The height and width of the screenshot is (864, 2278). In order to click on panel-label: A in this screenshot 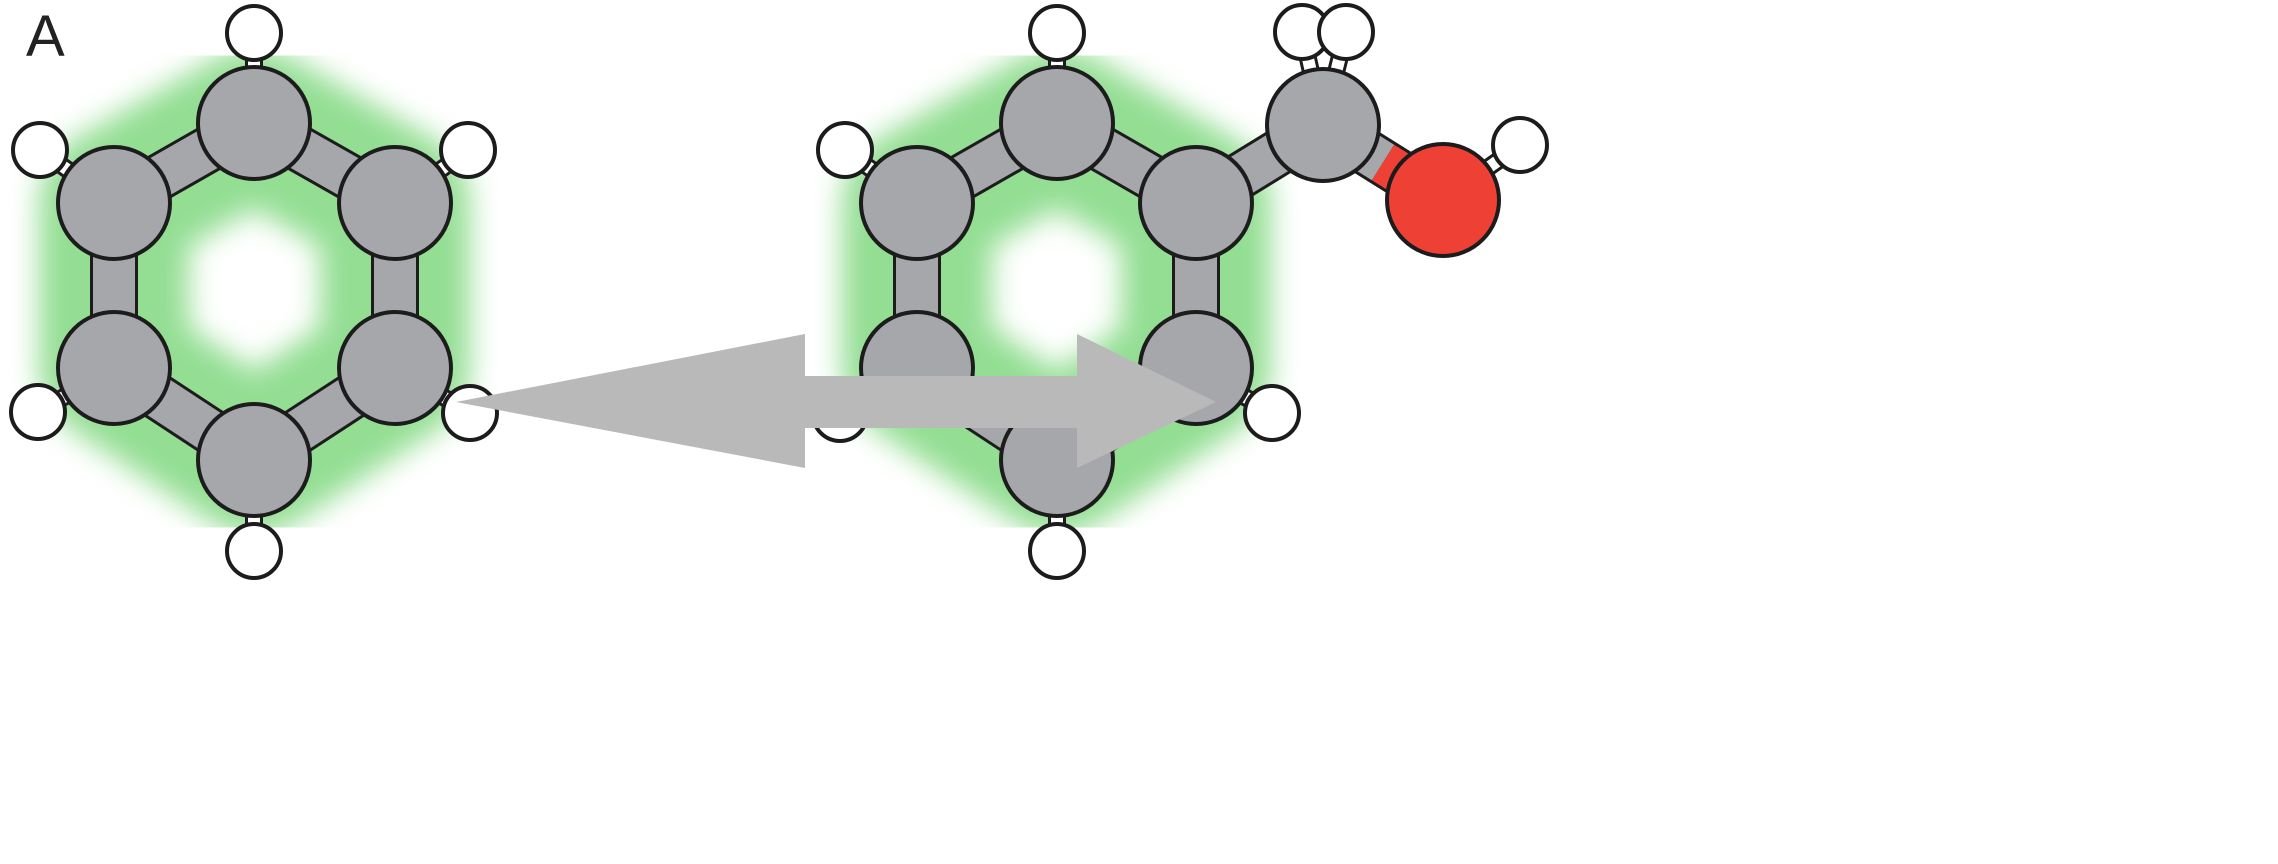, I will do `click(45, 36)`.